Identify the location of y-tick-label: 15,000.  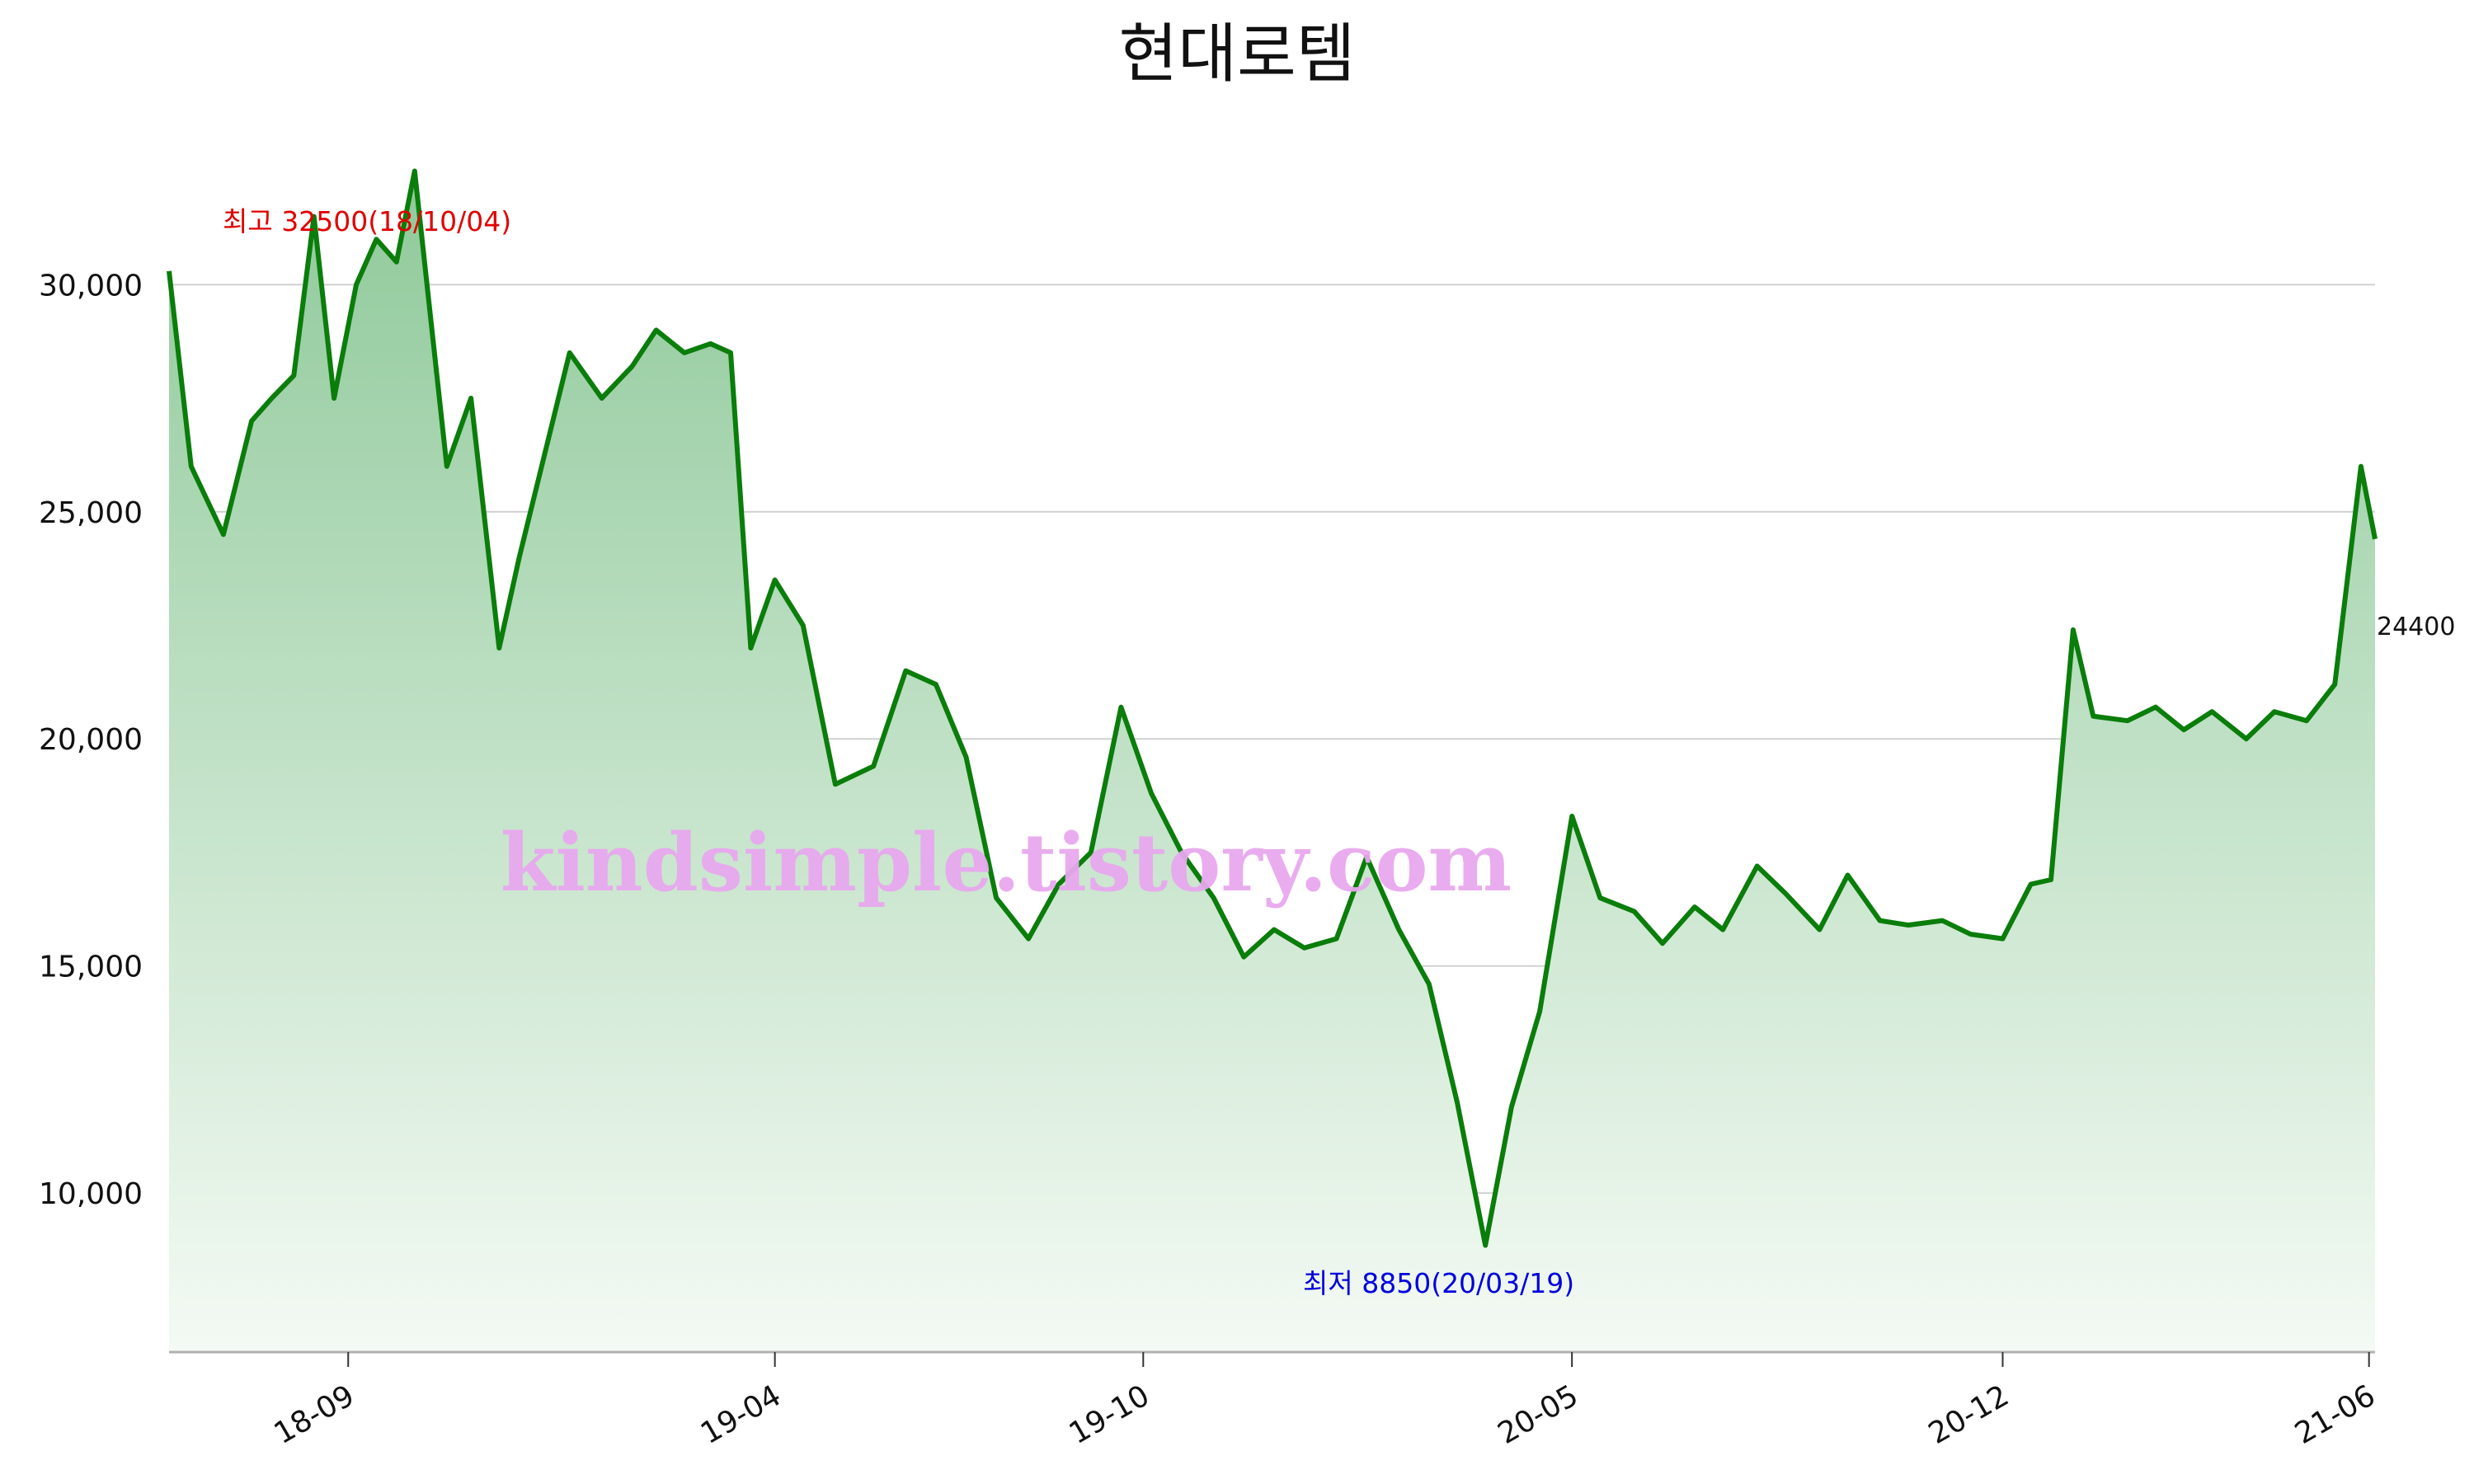
(91, 968).